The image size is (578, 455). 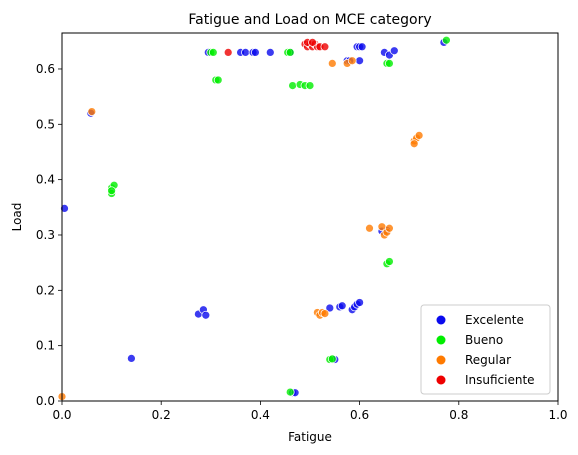 I want to click on y-axis-title: Load, so click(x=17, y=217).